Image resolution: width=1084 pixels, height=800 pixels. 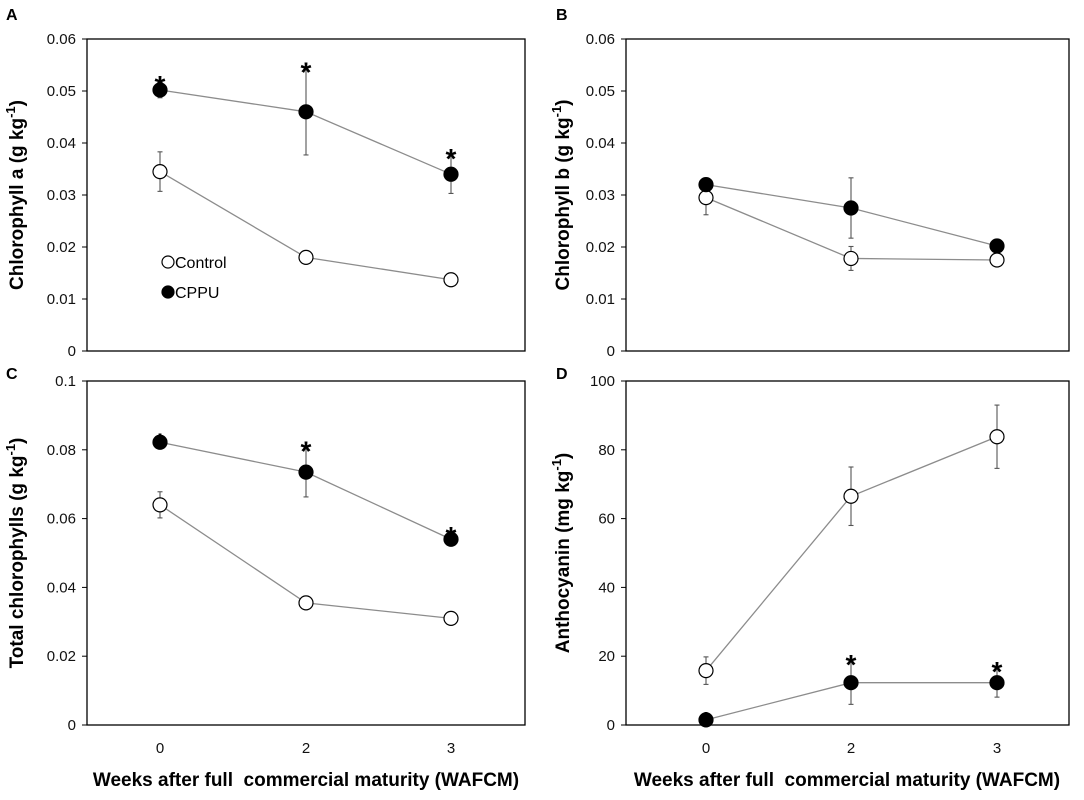 I want to click on y-tick-label-c: 0.04, so click(x=61, y=587).